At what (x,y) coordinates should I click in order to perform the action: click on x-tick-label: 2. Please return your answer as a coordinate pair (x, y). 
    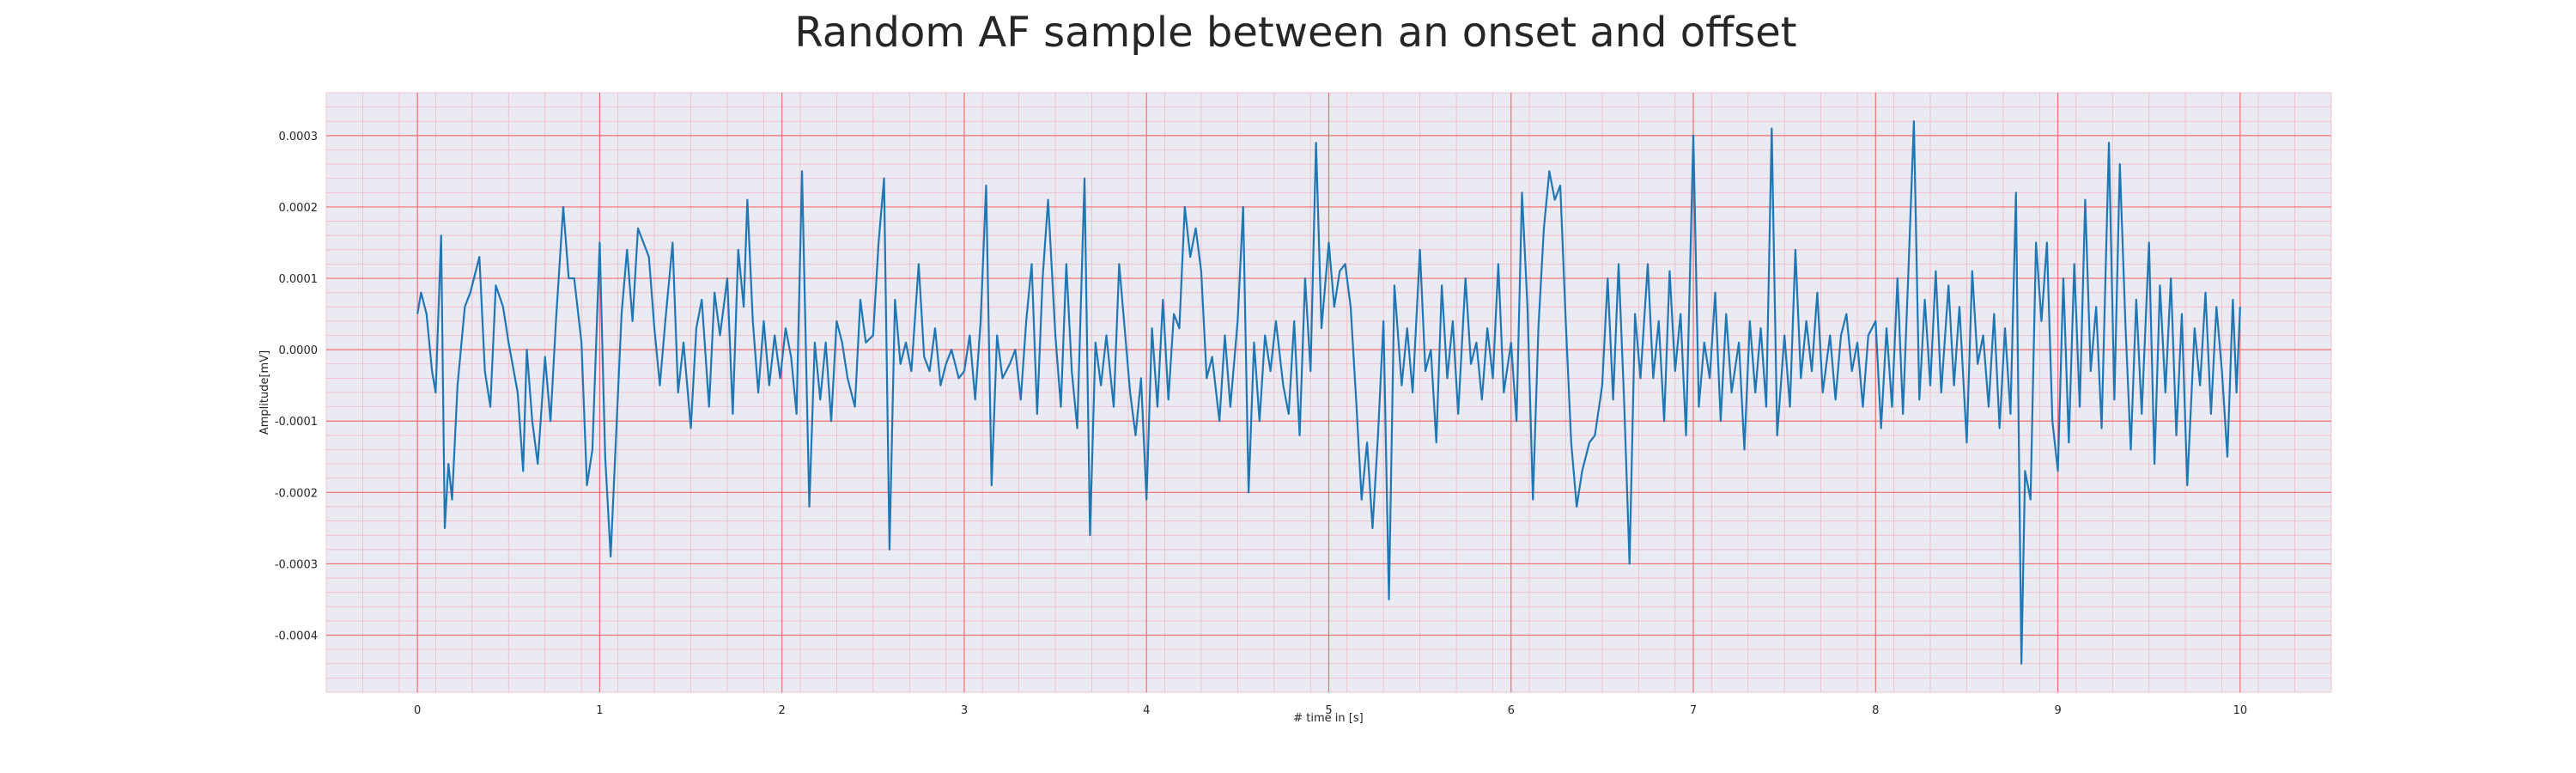
    Looking at the image, I should click on (782, 710).